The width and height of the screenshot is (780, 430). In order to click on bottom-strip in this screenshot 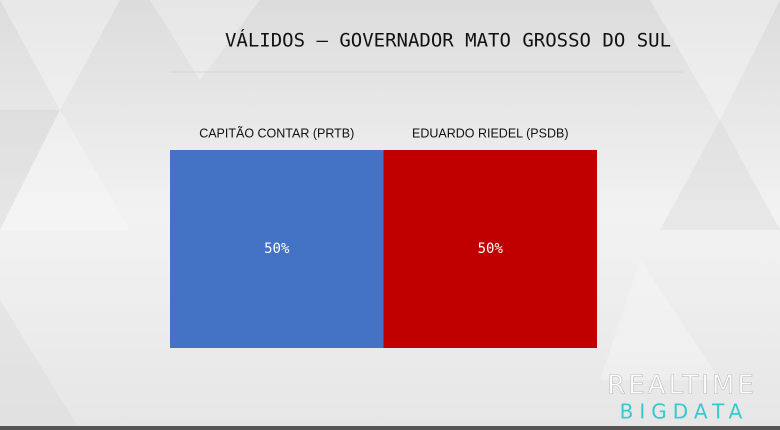, I will do `click(390, 428)`.